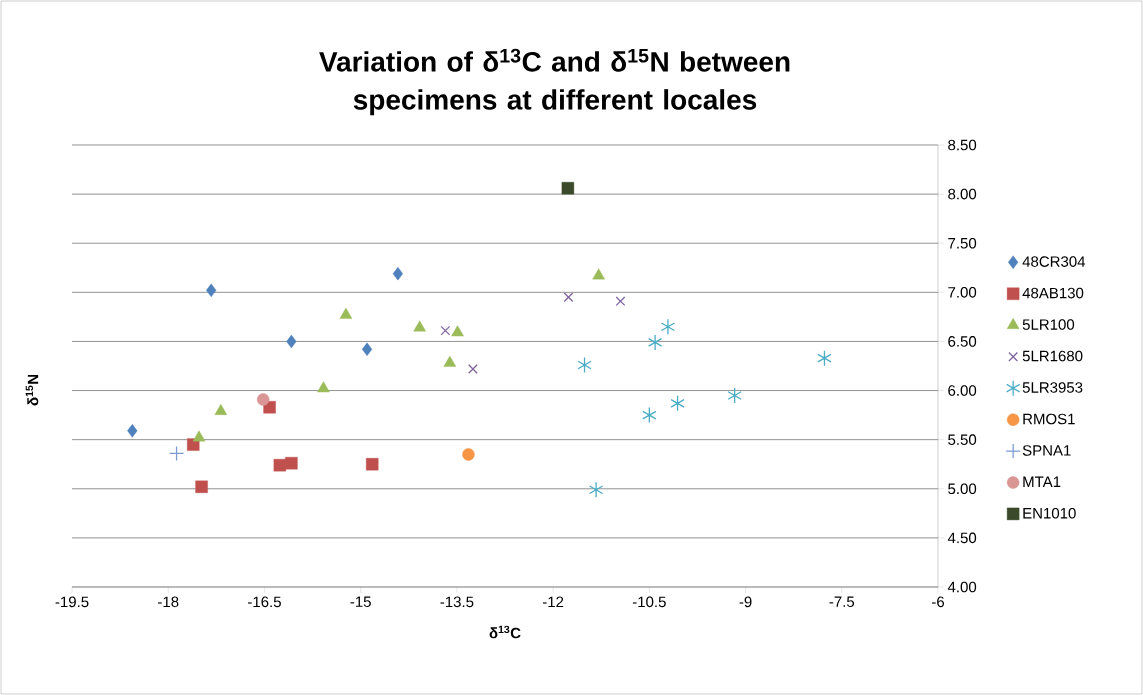  Describe the element at coordinates (938, 602) in the screenshot. I see `x-tick-label: -6` at that location.